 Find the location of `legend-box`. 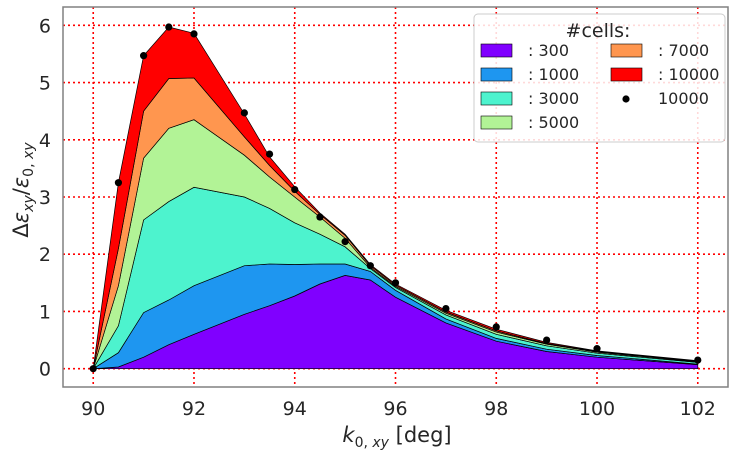

legend-box is located at coordinates (599, 78).